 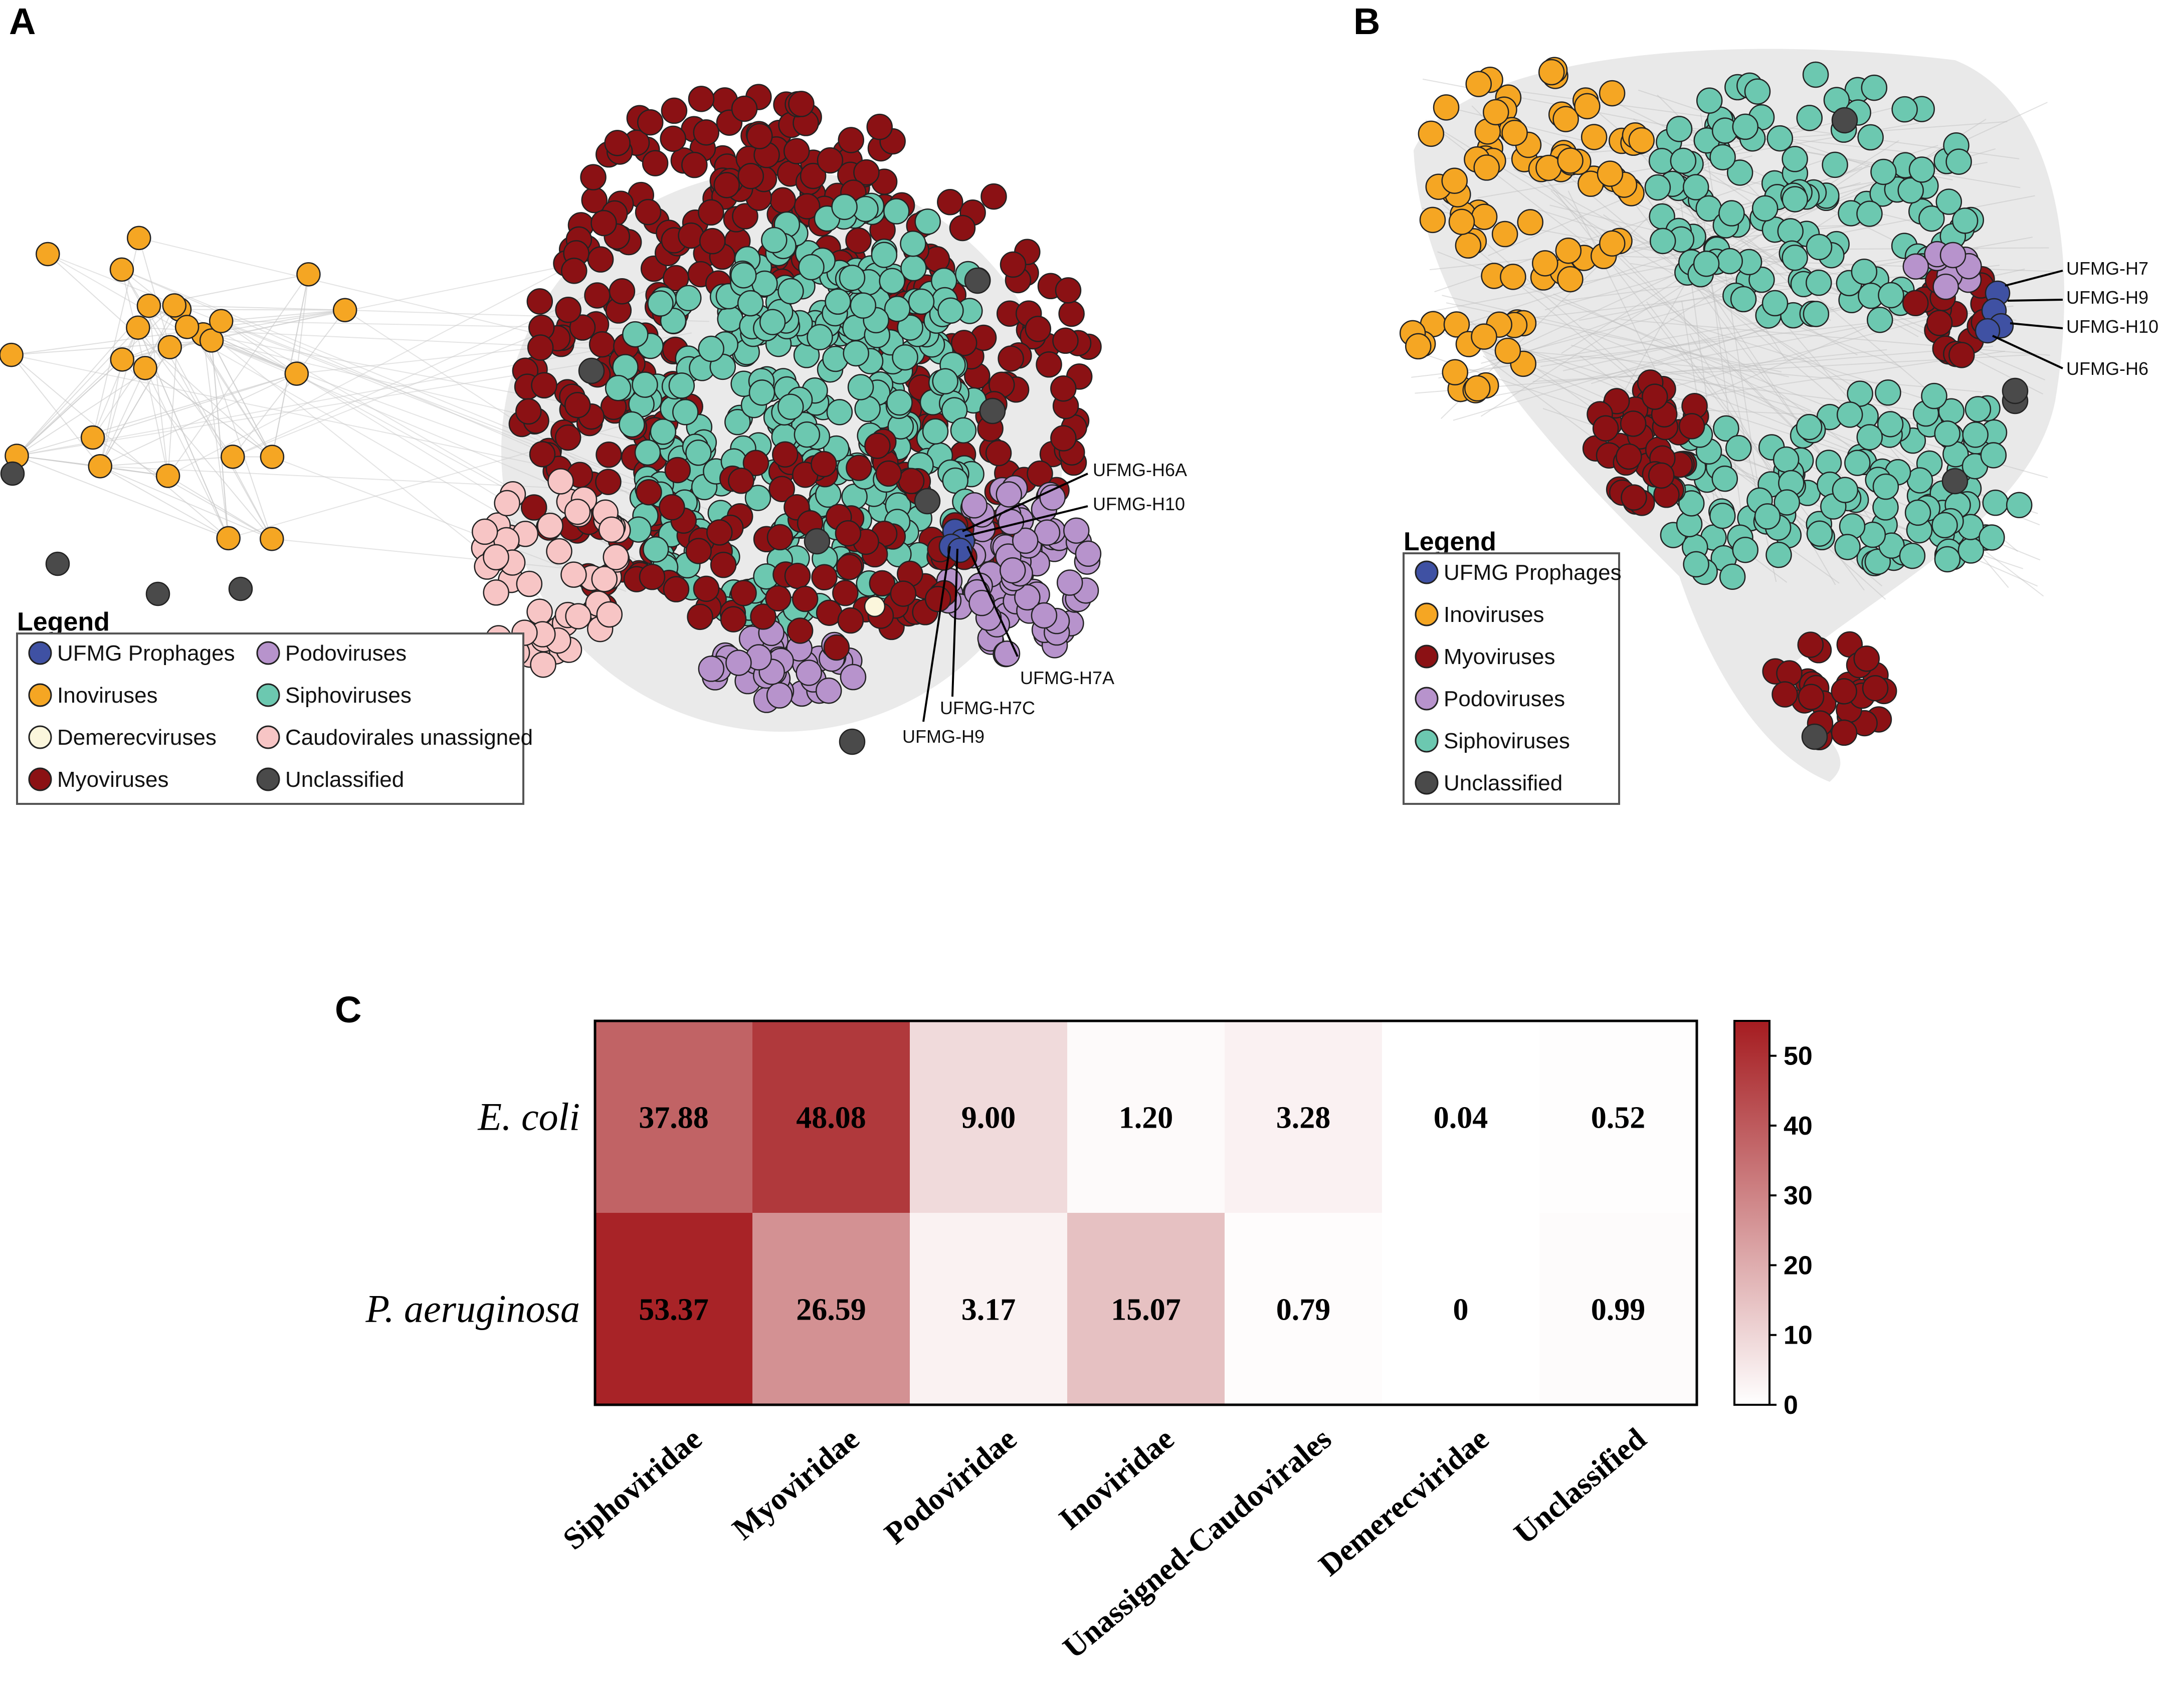 I want to click on network-b-callouts: UFMG-H7 UFMG-H9 UFMG-H10 UFMG-H6, so click(x=2075, y=318).